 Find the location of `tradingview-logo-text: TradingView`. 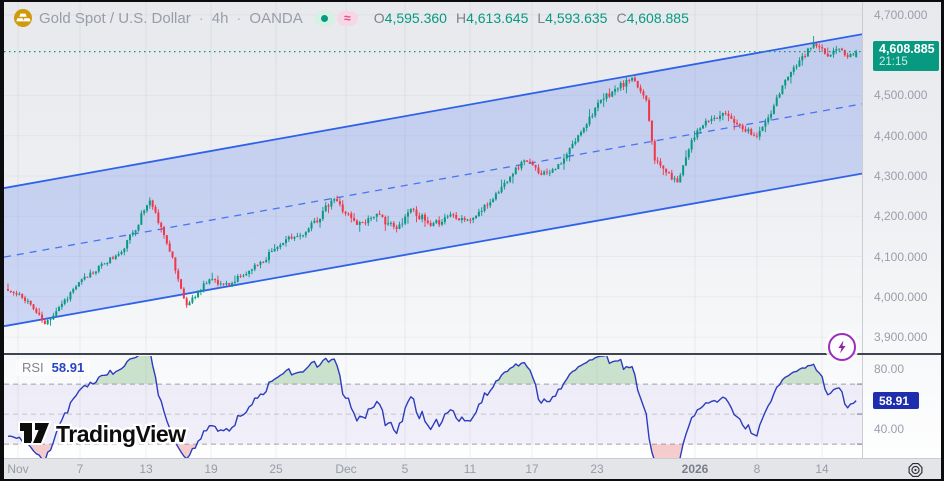

tradingview-logo-text: TradingView is located at coordinates (121, 434).